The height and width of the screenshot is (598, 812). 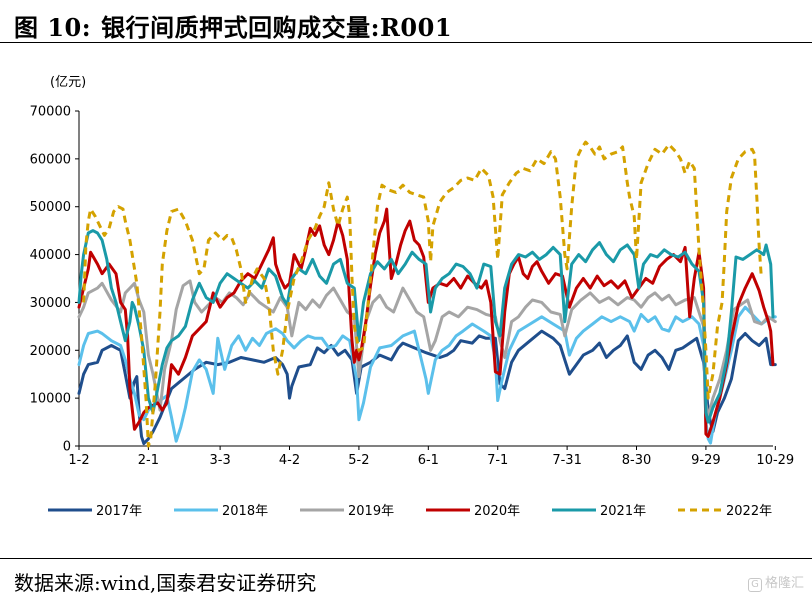 I want to click on watermark-logo-icon: G, so click(x=754, y=585).